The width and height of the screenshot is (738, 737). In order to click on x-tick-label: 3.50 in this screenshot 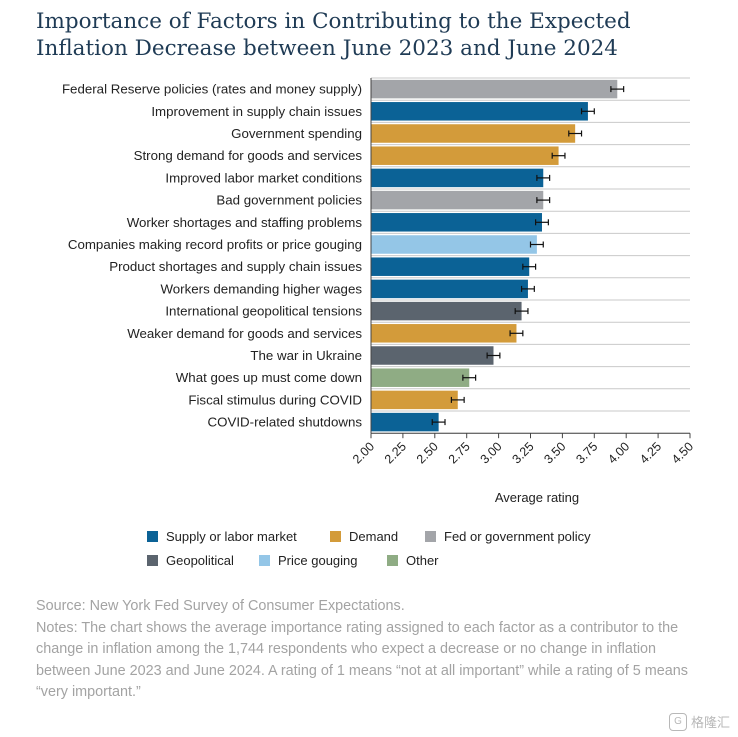, I will do `click(554, 452)`.